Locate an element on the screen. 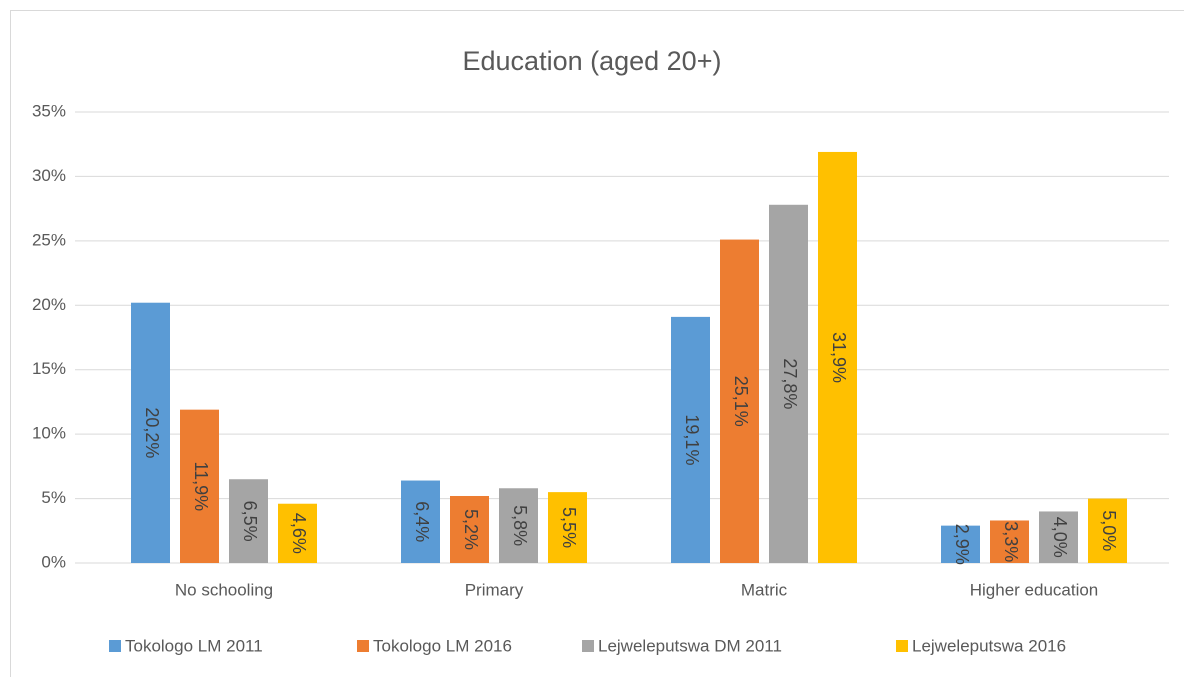 This screenshot has width=1184, height=677. data-label: 5,0% is located at coordinates (1109, 530).